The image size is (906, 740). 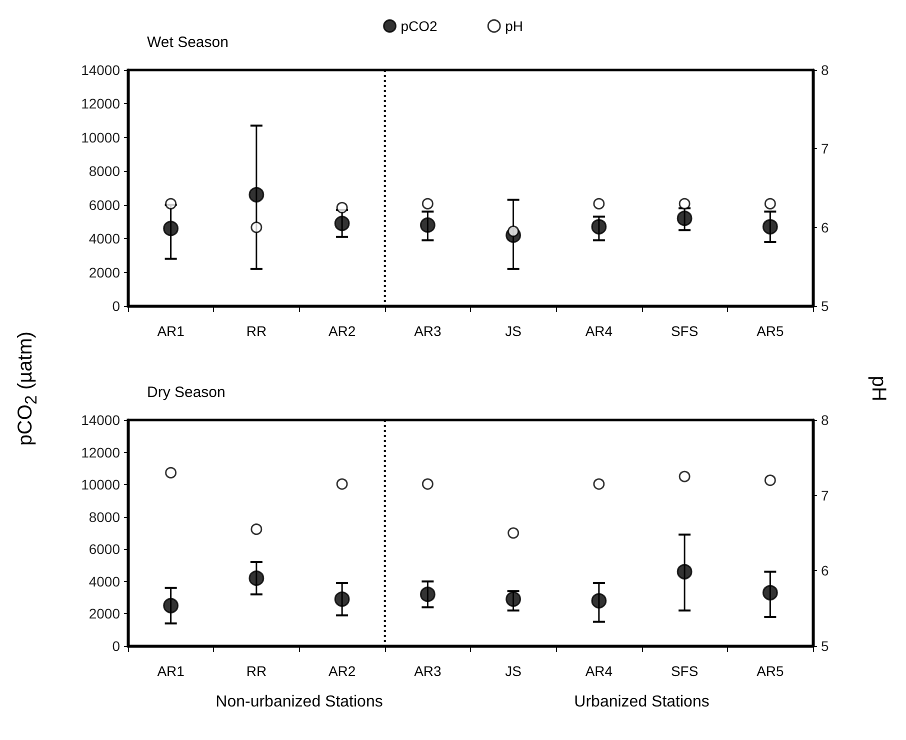 I want to click on chart-title: Dry Season, so click(x=186, y=392).